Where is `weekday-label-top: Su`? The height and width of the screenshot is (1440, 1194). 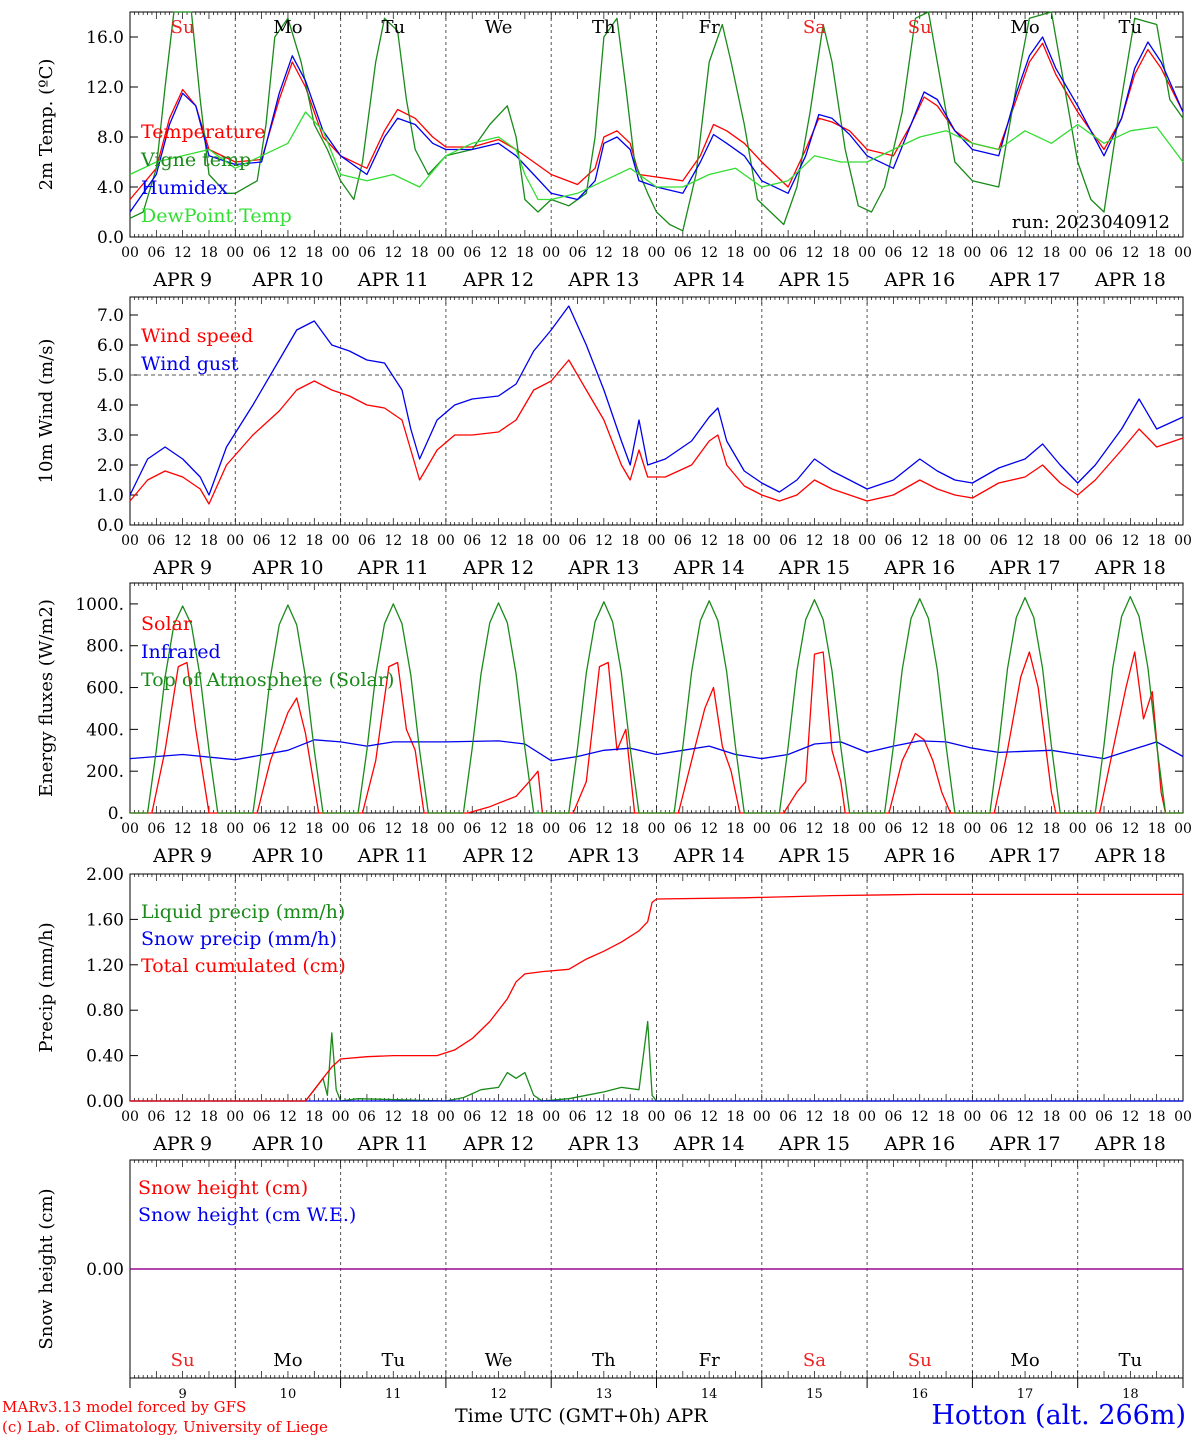 weekday-label-top: Su is located at coordinates (920, 27).